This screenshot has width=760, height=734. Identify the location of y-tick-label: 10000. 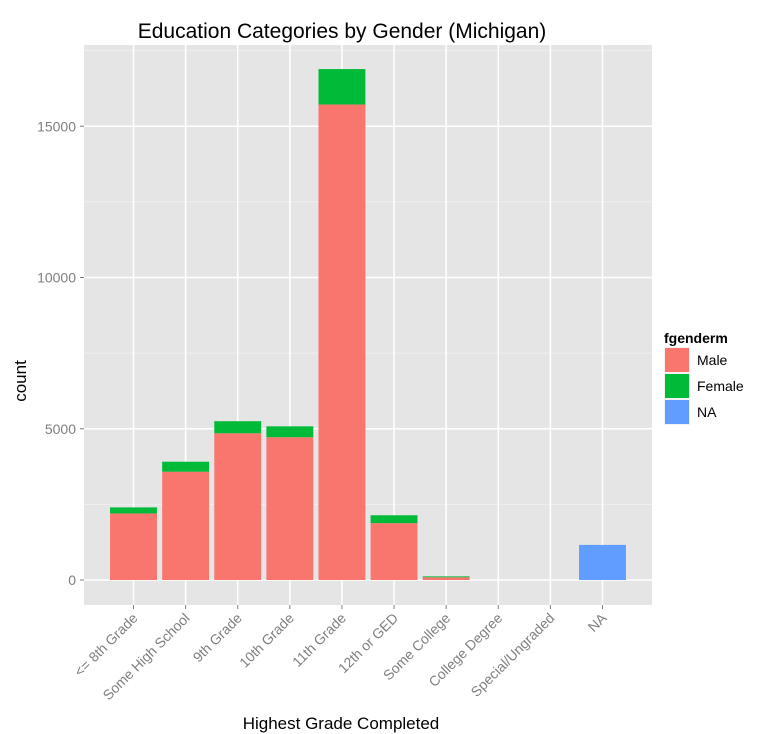
(56, 278).